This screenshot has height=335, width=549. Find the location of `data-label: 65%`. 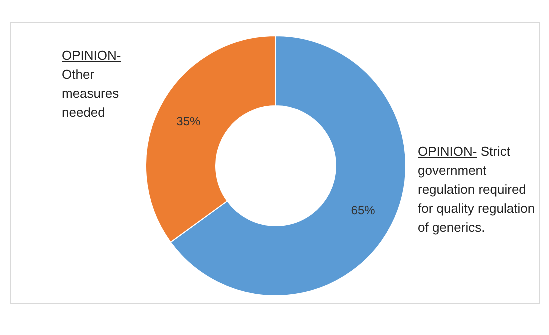

data-label: 65% is located at coordinates (363, 210).